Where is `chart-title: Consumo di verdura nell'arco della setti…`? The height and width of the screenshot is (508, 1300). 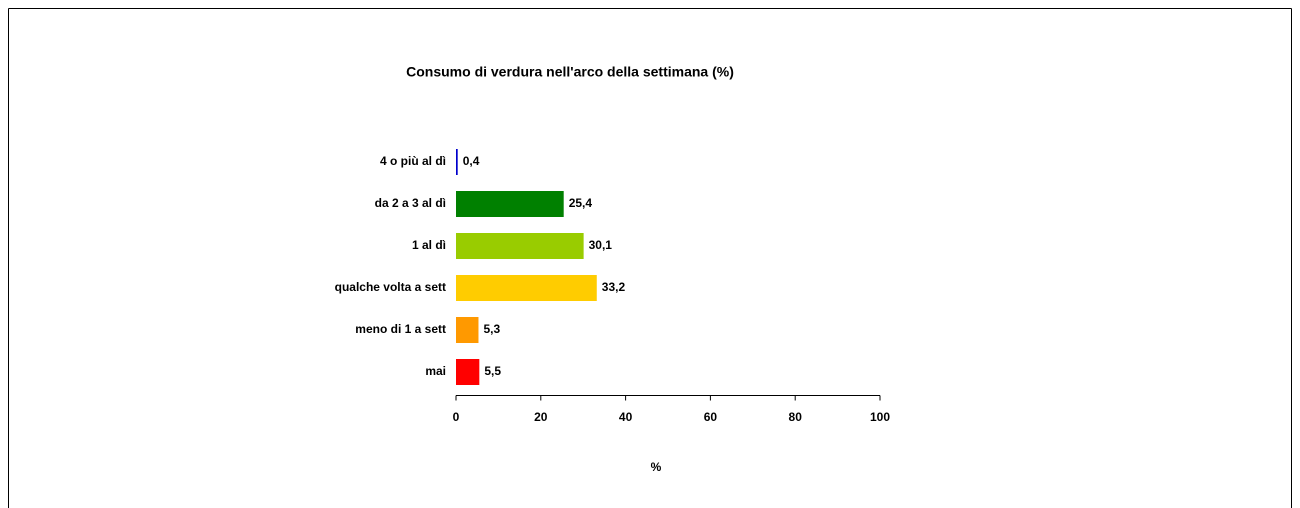
chart-title: Consumo di verdura nell'arco della setti… is located at coordinates (570, 72).